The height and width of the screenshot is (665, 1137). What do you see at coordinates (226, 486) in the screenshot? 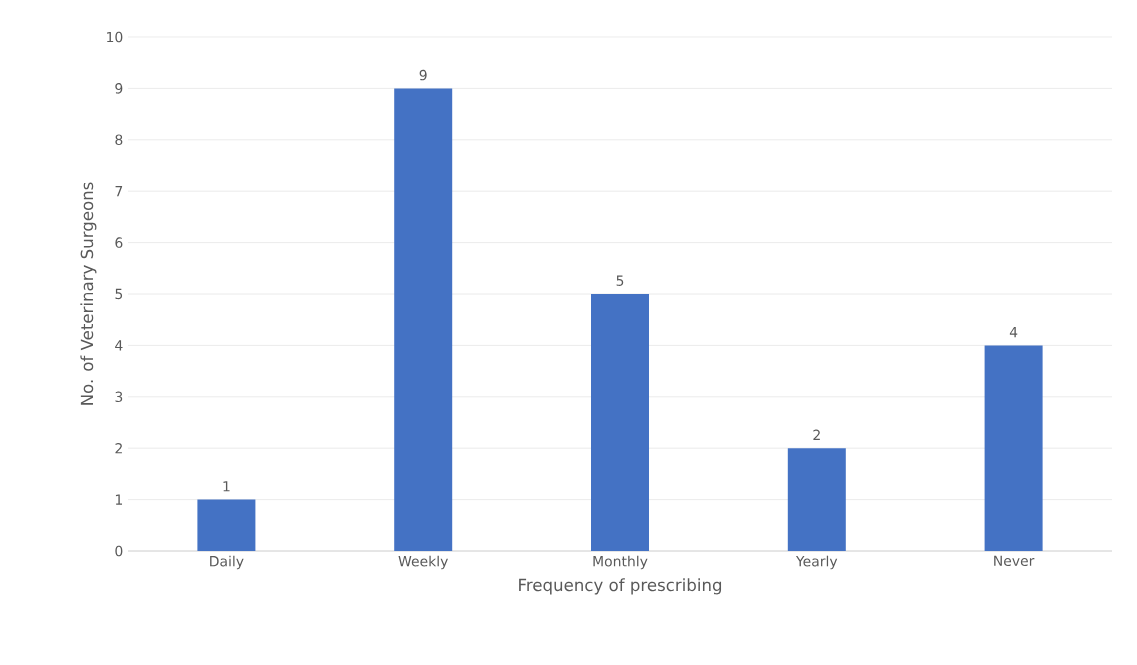
I see `data-label: 1` at bounding box center [226, 486].